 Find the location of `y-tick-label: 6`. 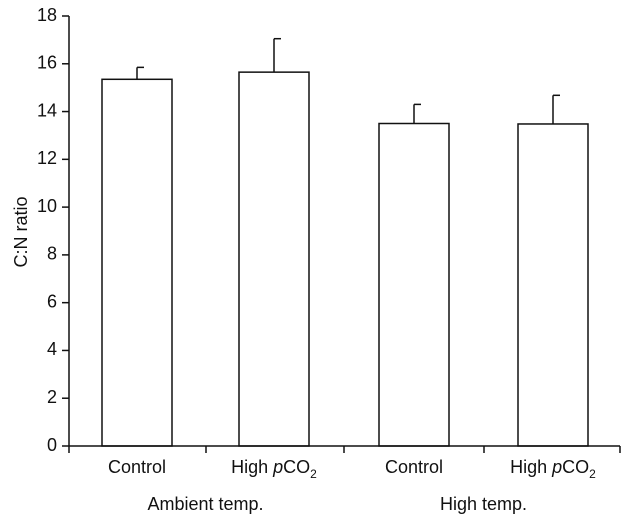

y-tick-label: 6 is located at coordinates (52, 301).